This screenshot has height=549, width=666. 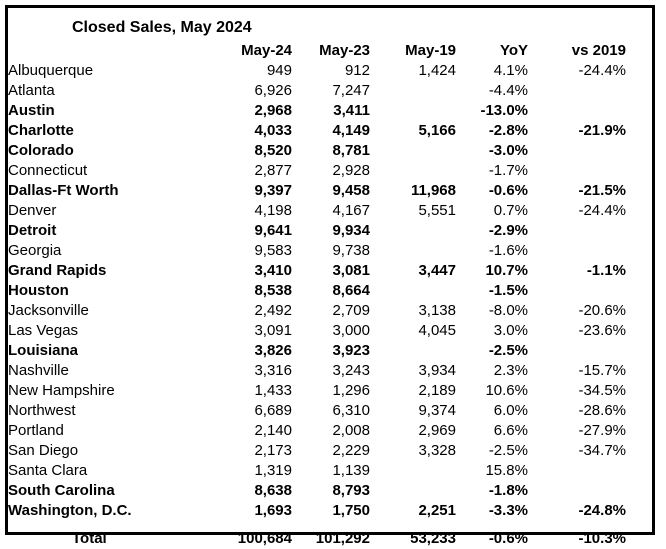 What do you see at coordinates (330, 291) in the screenshot?
I see `table-row: Houston 8,538 8,664 -1.5%` at bounding box center [330, 291].